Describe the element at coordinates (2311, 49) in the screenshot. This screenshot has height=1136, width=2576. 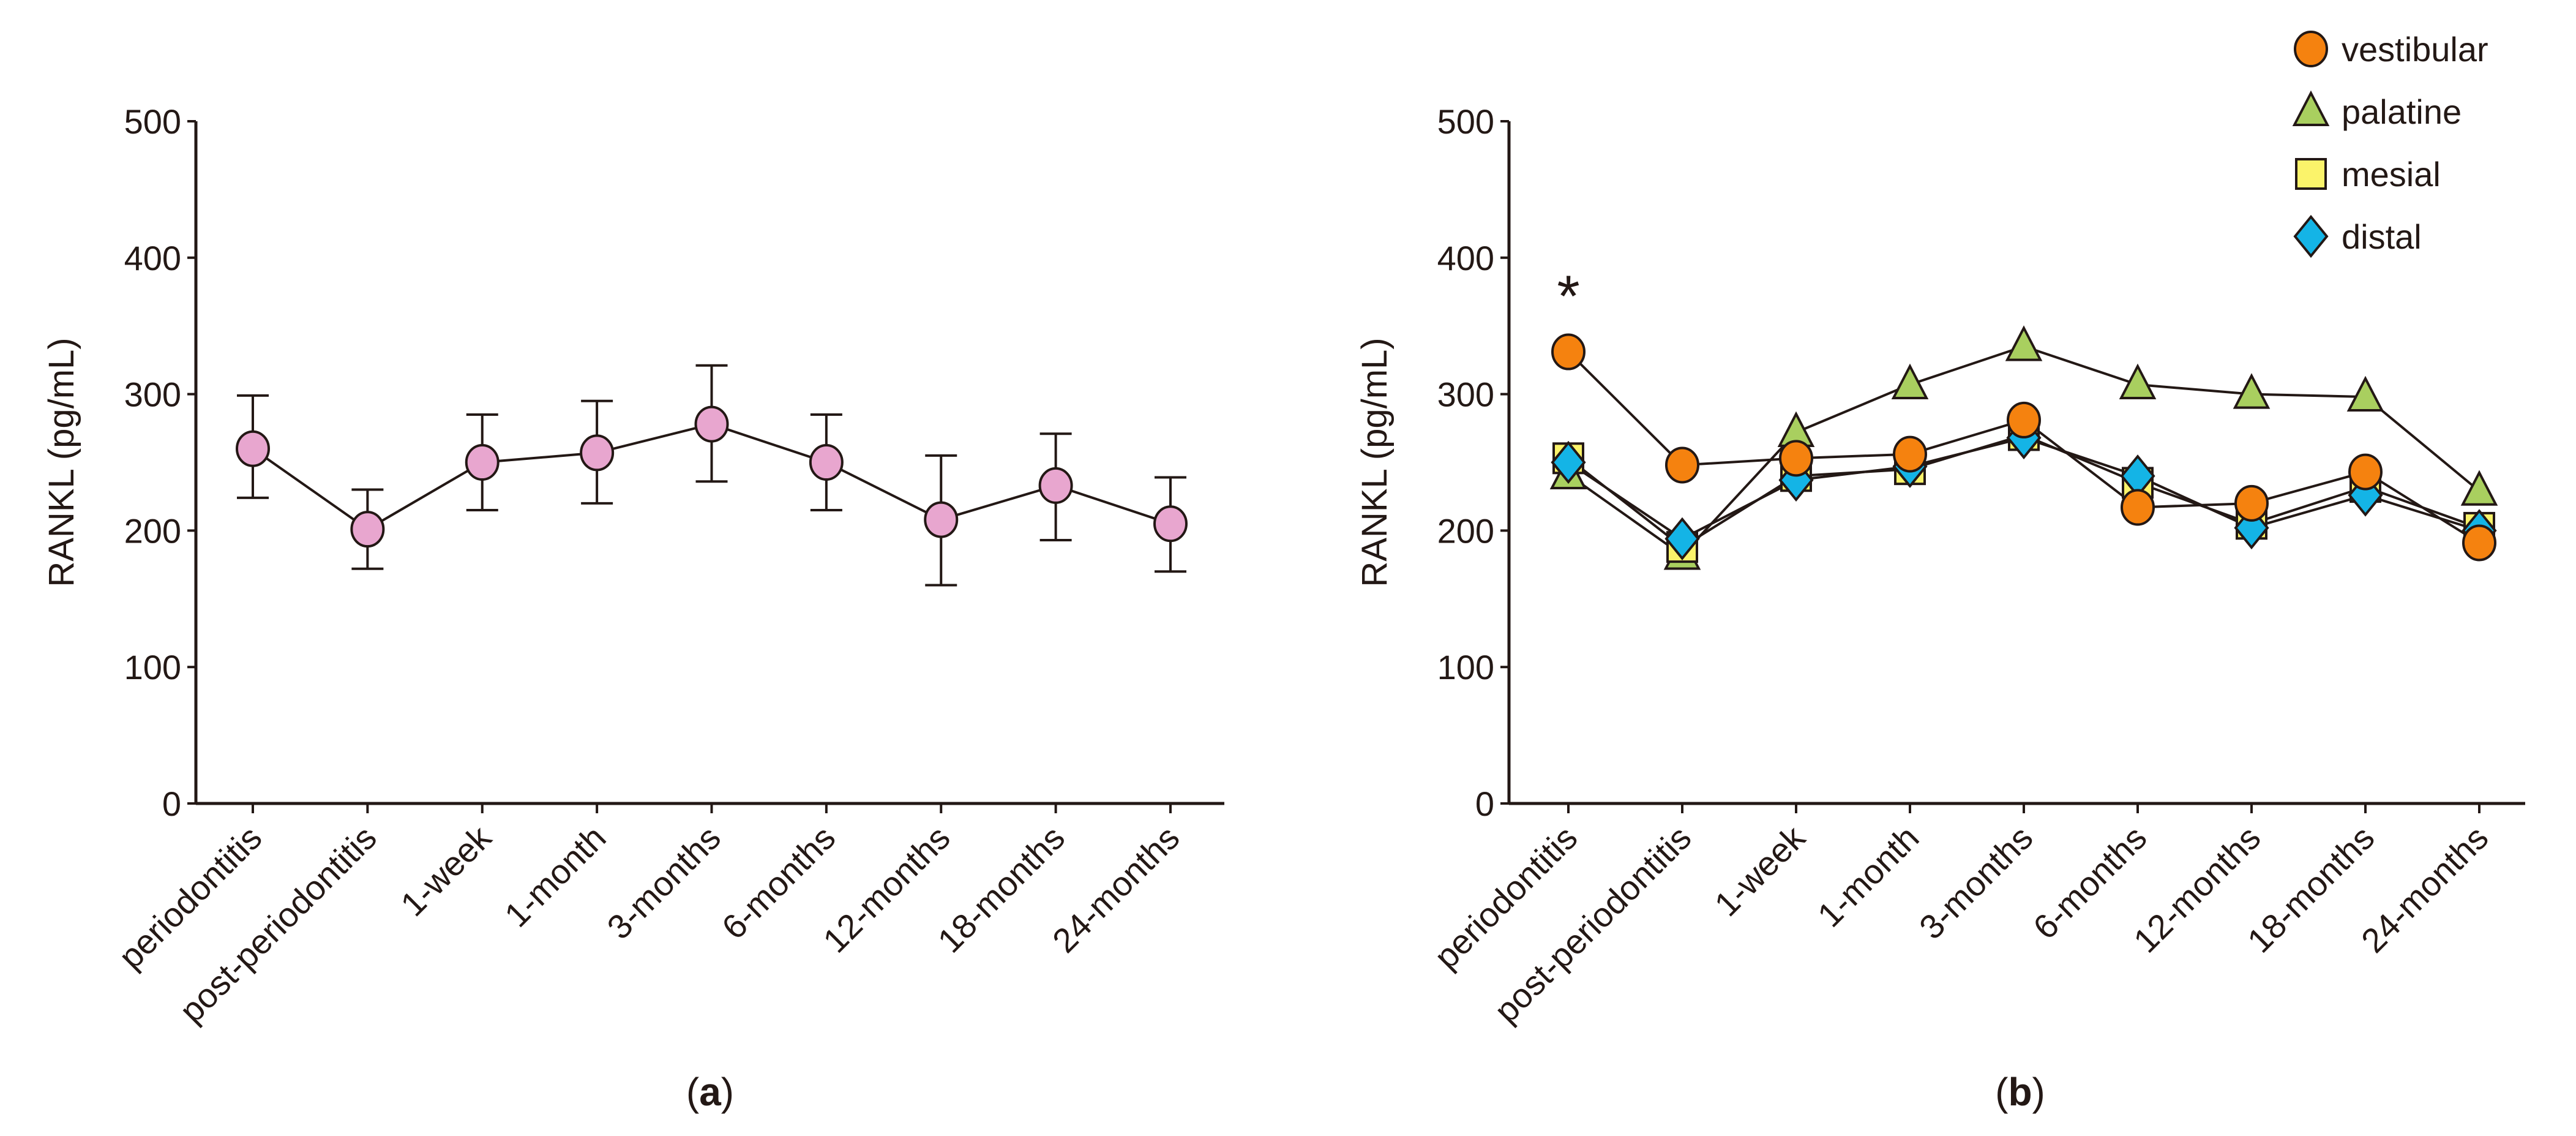
I see `legend-marker-vestibular` at that location.